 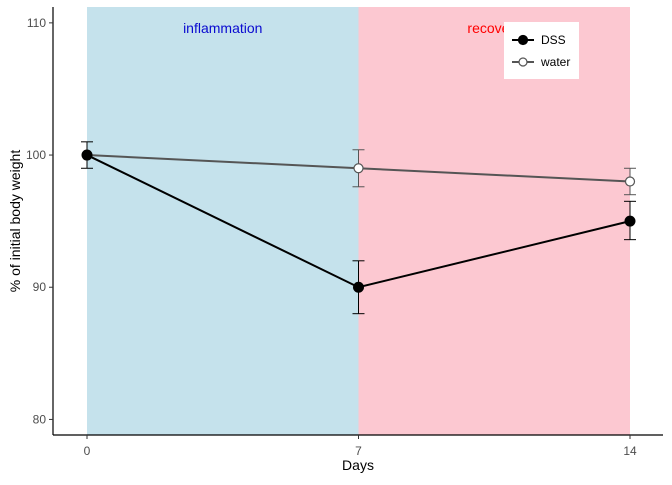 I want to click on y-tick-label: 100, so click(x=36, y=155).